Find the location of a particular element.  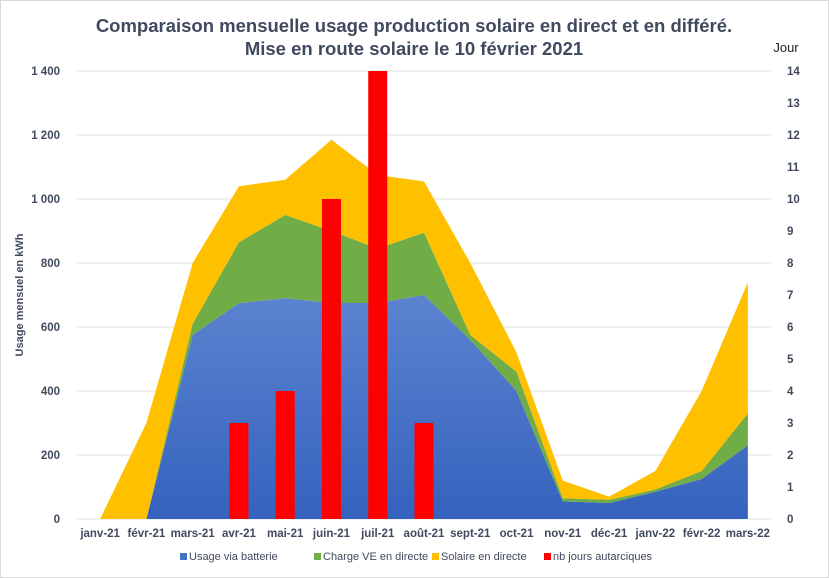

y-tick-label: 1 000 is located at coordinates (45, 200).